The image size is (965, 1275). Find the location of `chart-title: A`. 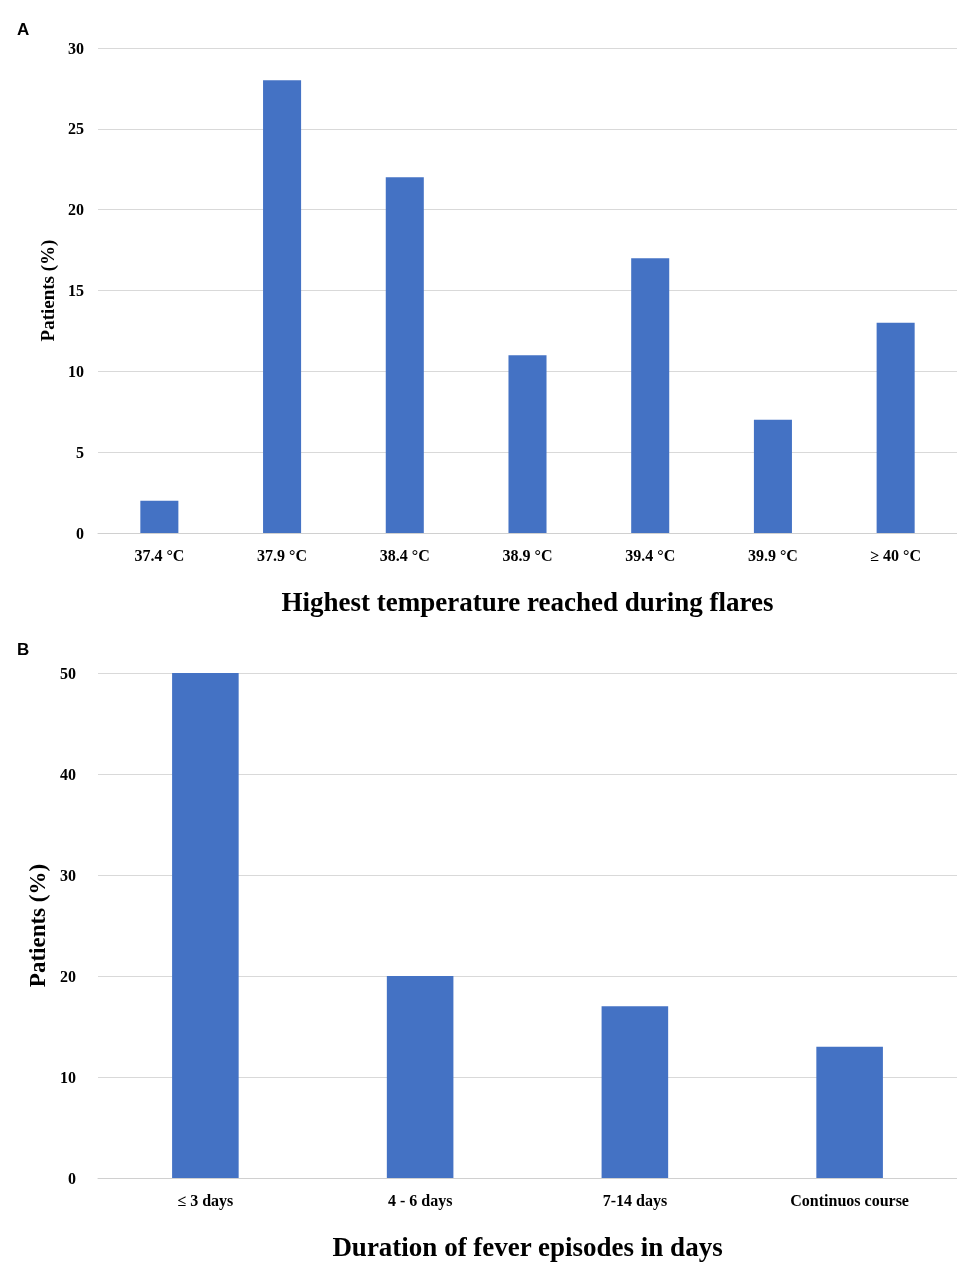

chart-title: A is located at coordinates (23, 29).